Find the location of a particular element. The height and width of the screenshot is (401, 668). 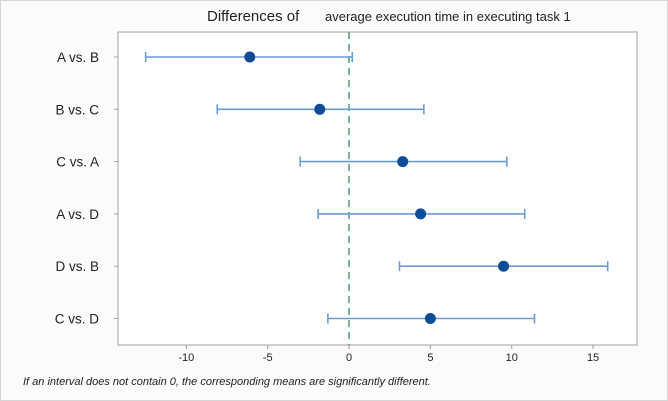

x-tick-label: 15 is located at coordinates (593, 358).